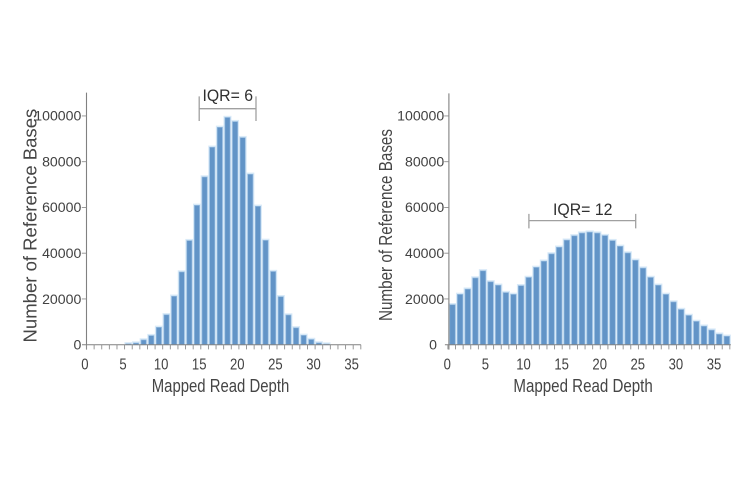  I want to click on svg-text: IQR= 12, so click(583, 210).